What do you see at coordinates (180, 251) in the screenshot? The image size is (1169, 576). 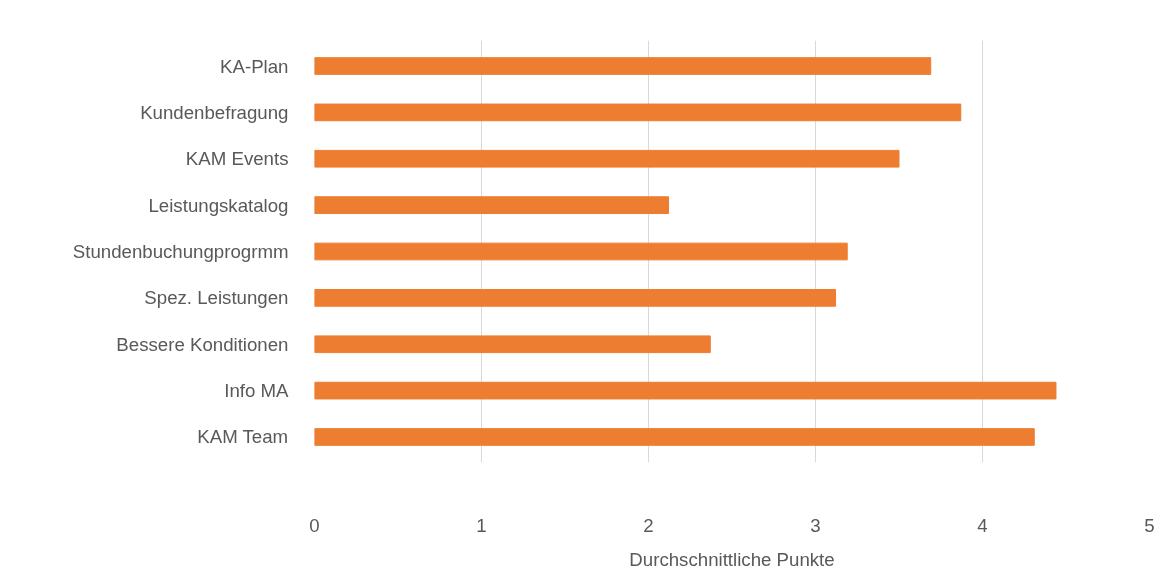 I see `y-tick-label: Stundenbuchungprogrmm` at bounding box center [180, 251].